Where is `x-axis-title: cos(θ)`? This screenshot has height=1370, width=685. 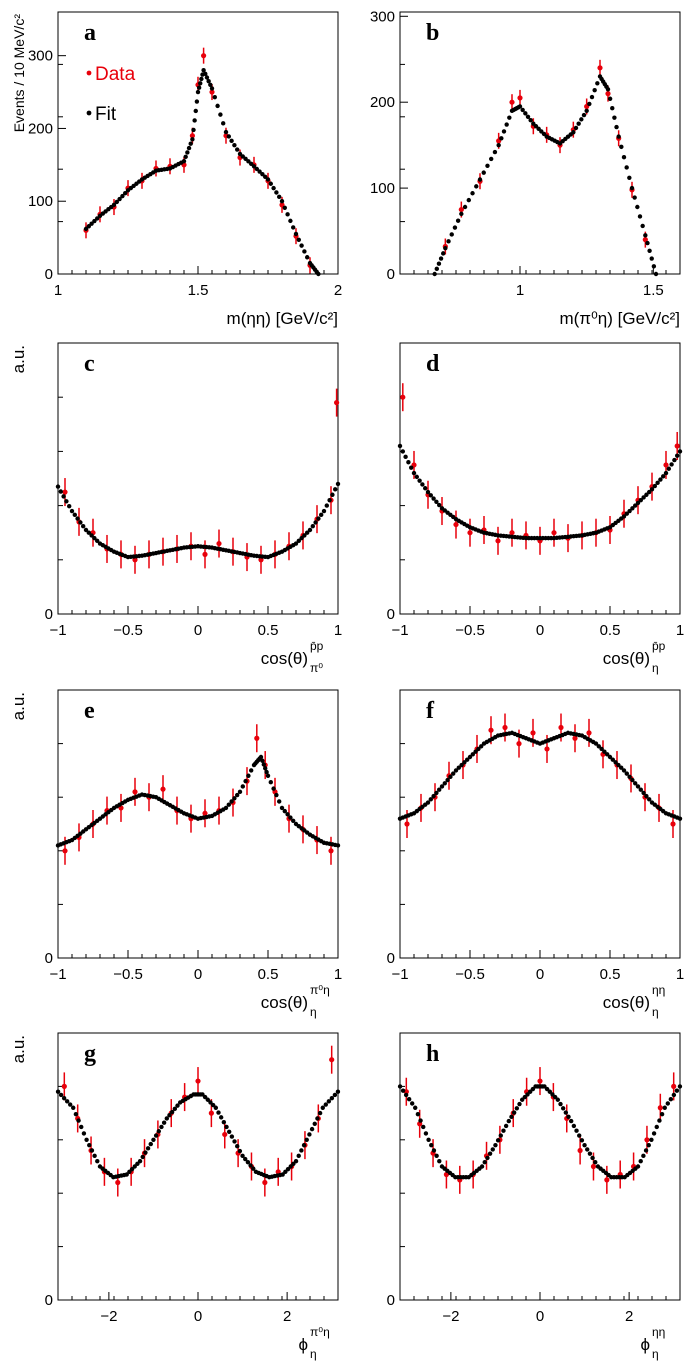 x-axis-title: cos(θ) is located at coordinates (284, 658).